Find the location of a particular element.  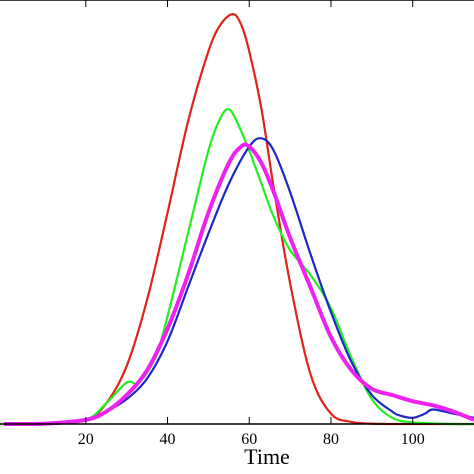

x-axis-title: Time is located at coordinates (267, 456).